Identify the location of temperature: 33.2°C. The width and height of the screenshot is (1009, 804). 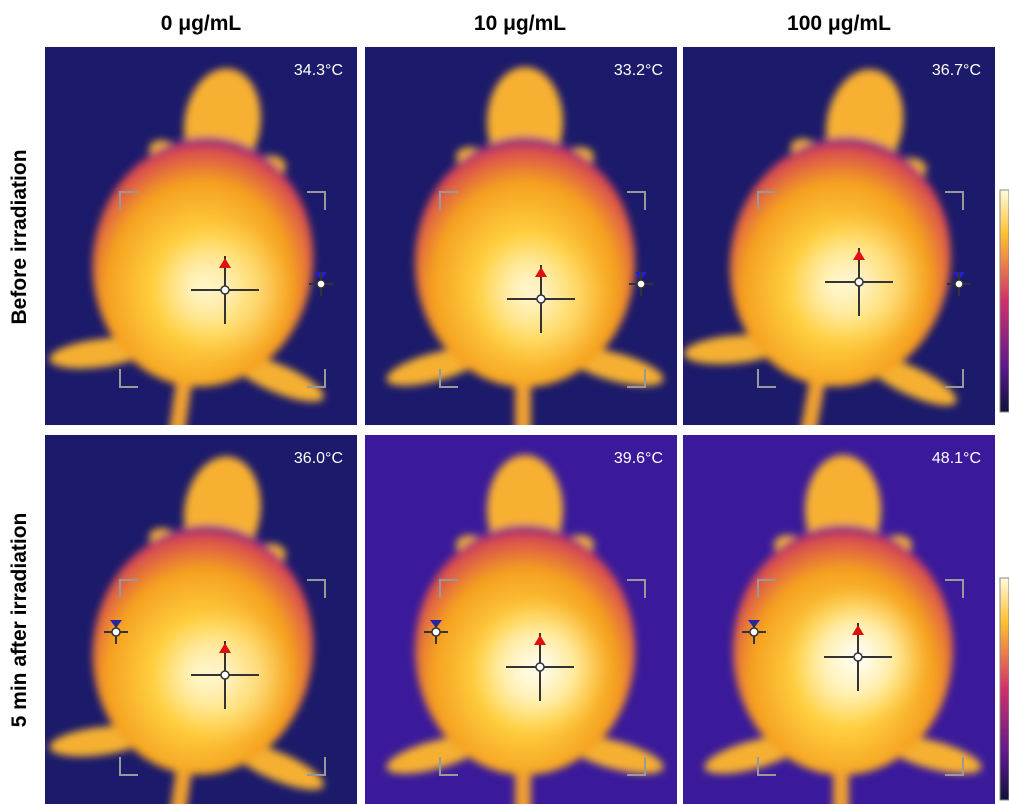
(638, 70).